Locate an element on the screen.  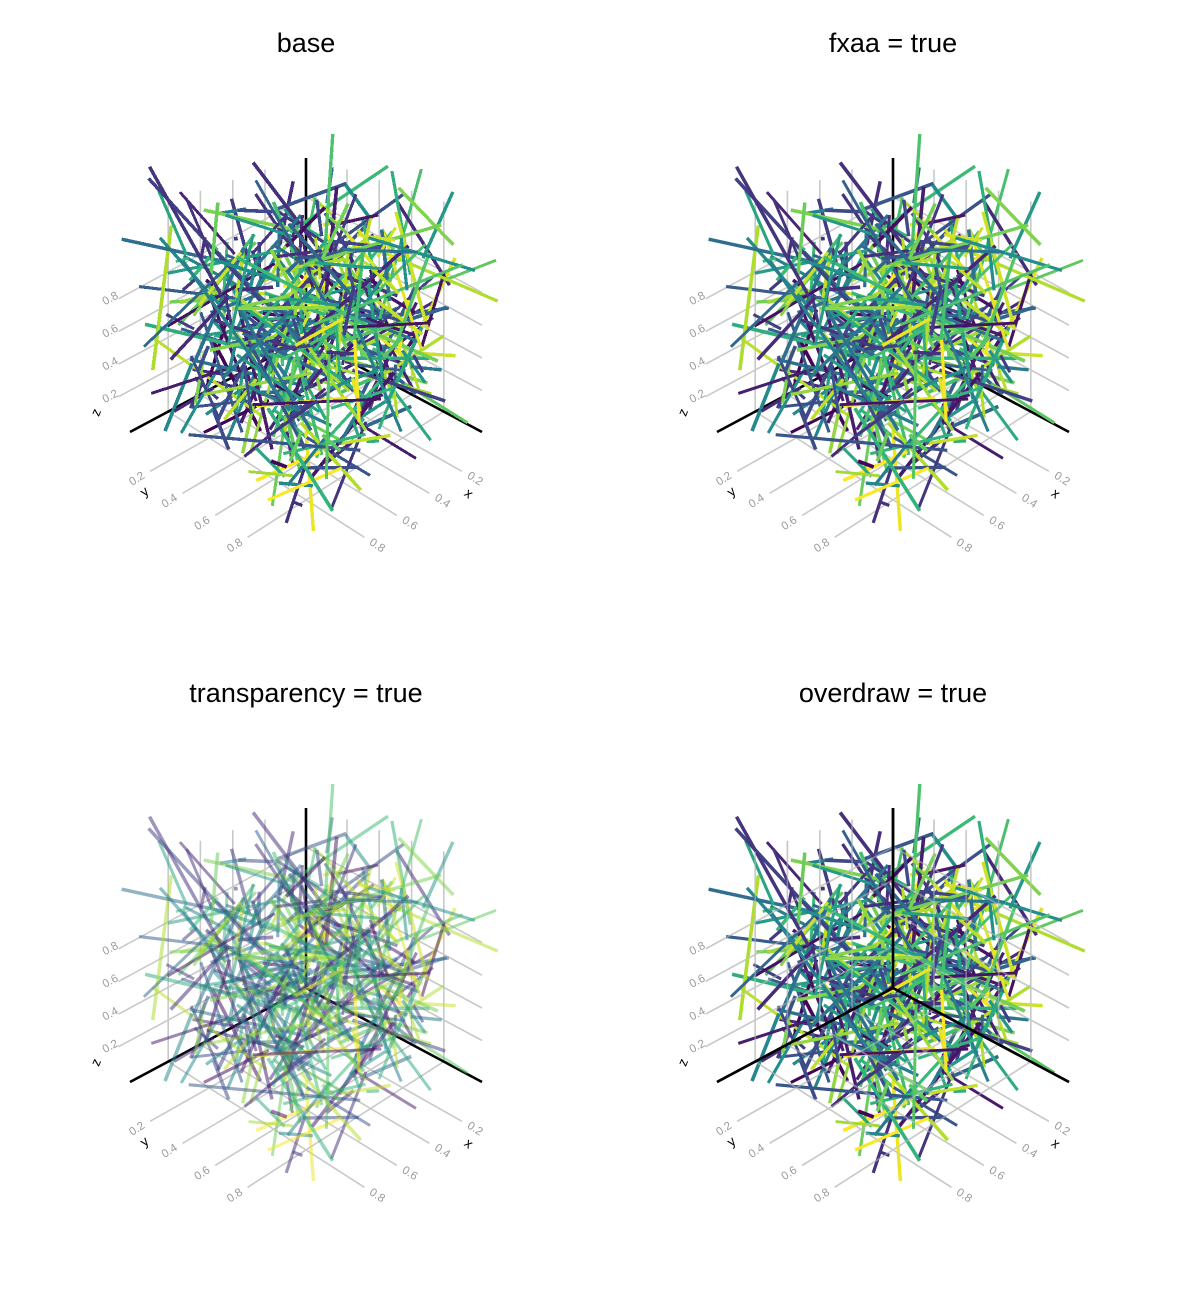
panel-canvas-overdraw: 0.2 0.2 0.2 0.4 0.4 0.4 0.6 0.6 0.6 0.8 0.8 0.8 x y z is located at coordinates (880, 994).